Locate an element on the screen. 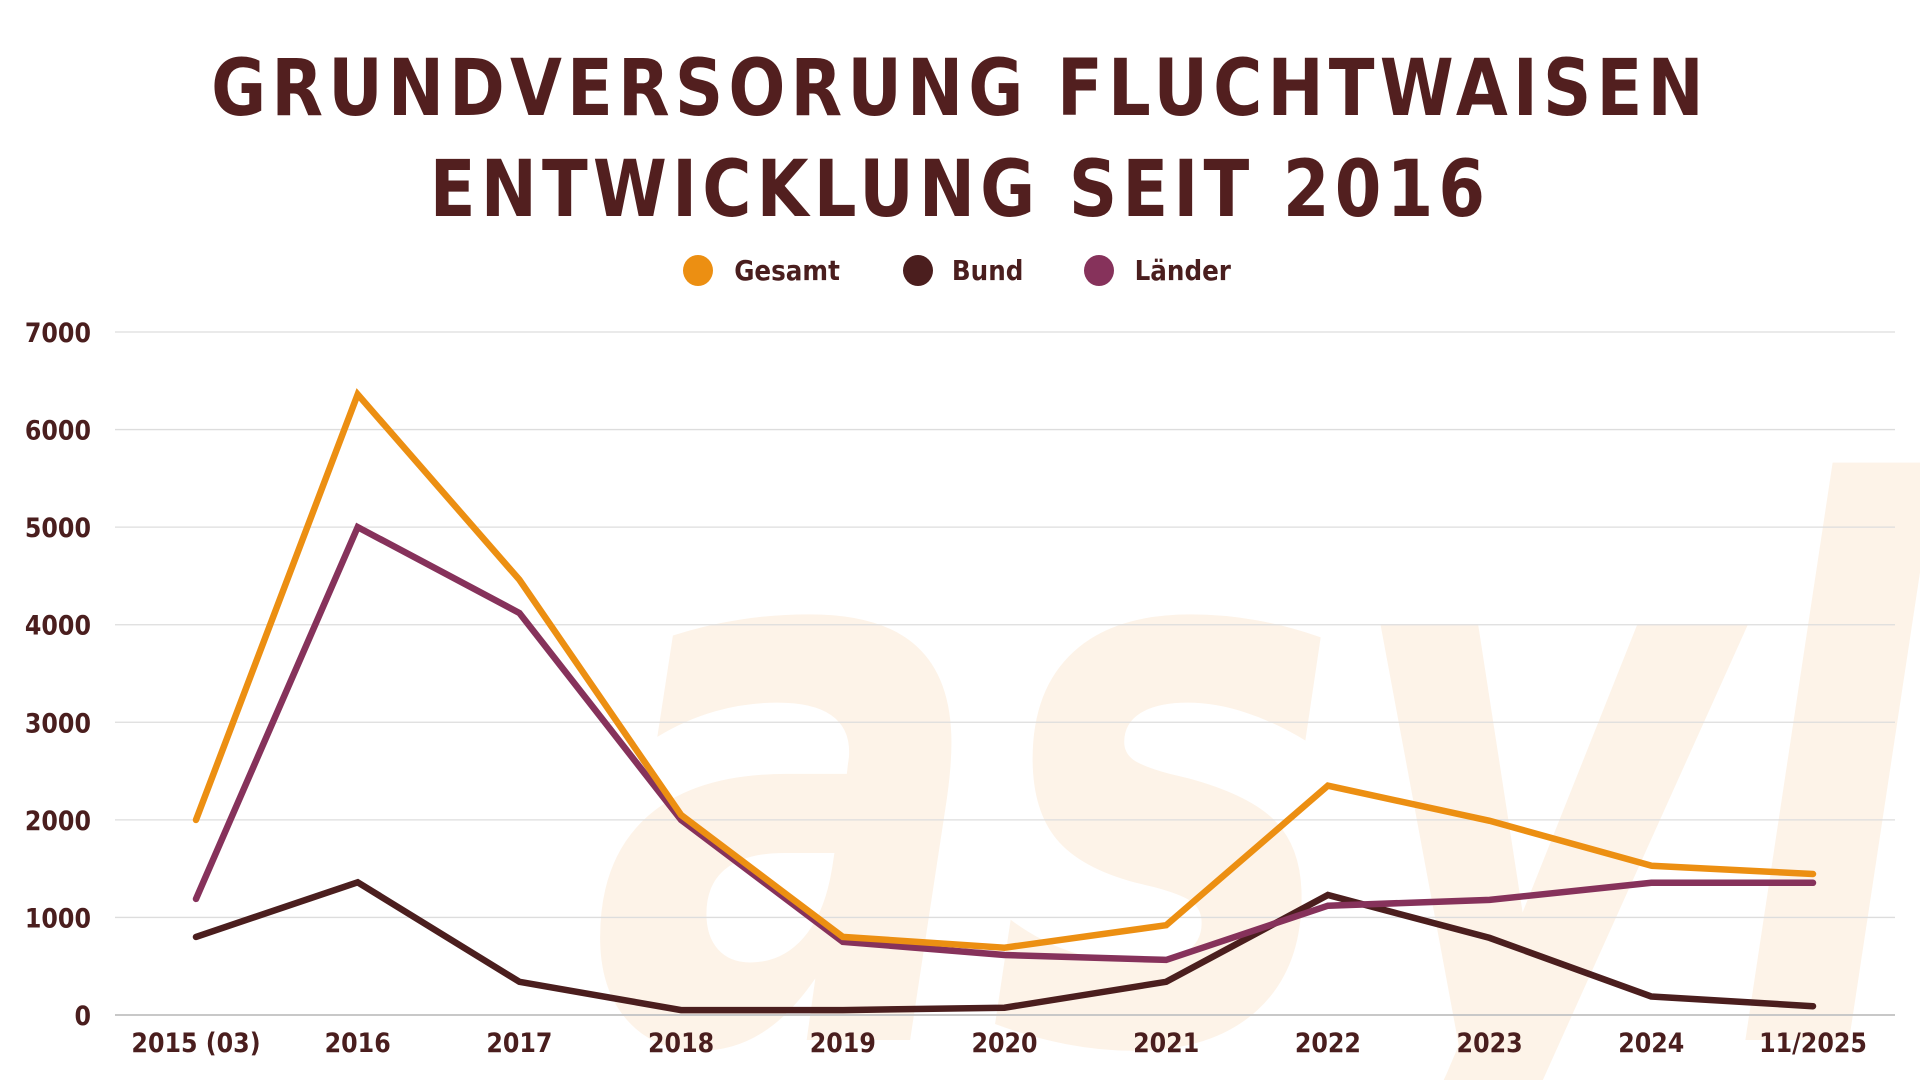 The height and width of the screenshot is (1080, 1920). y-tick-label: 0 is located at coordinates (82, 1016).